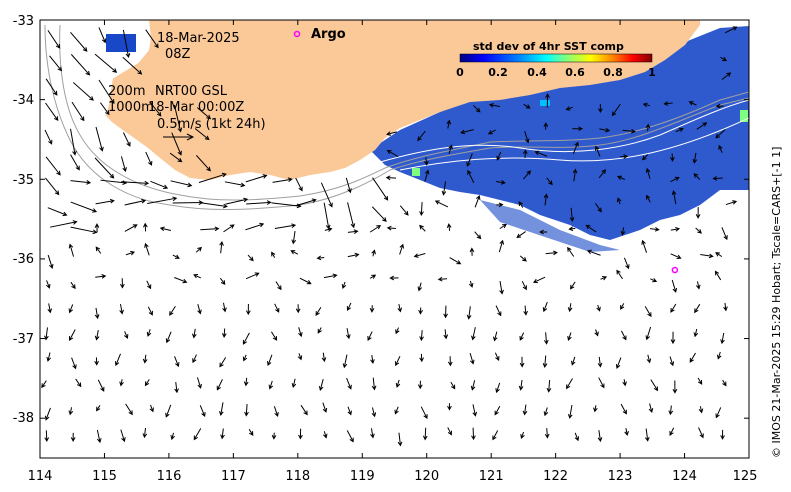  Describe the element at coordinates (40, 476) in the screenshot. I see `x-tick-label: 114` at that location.